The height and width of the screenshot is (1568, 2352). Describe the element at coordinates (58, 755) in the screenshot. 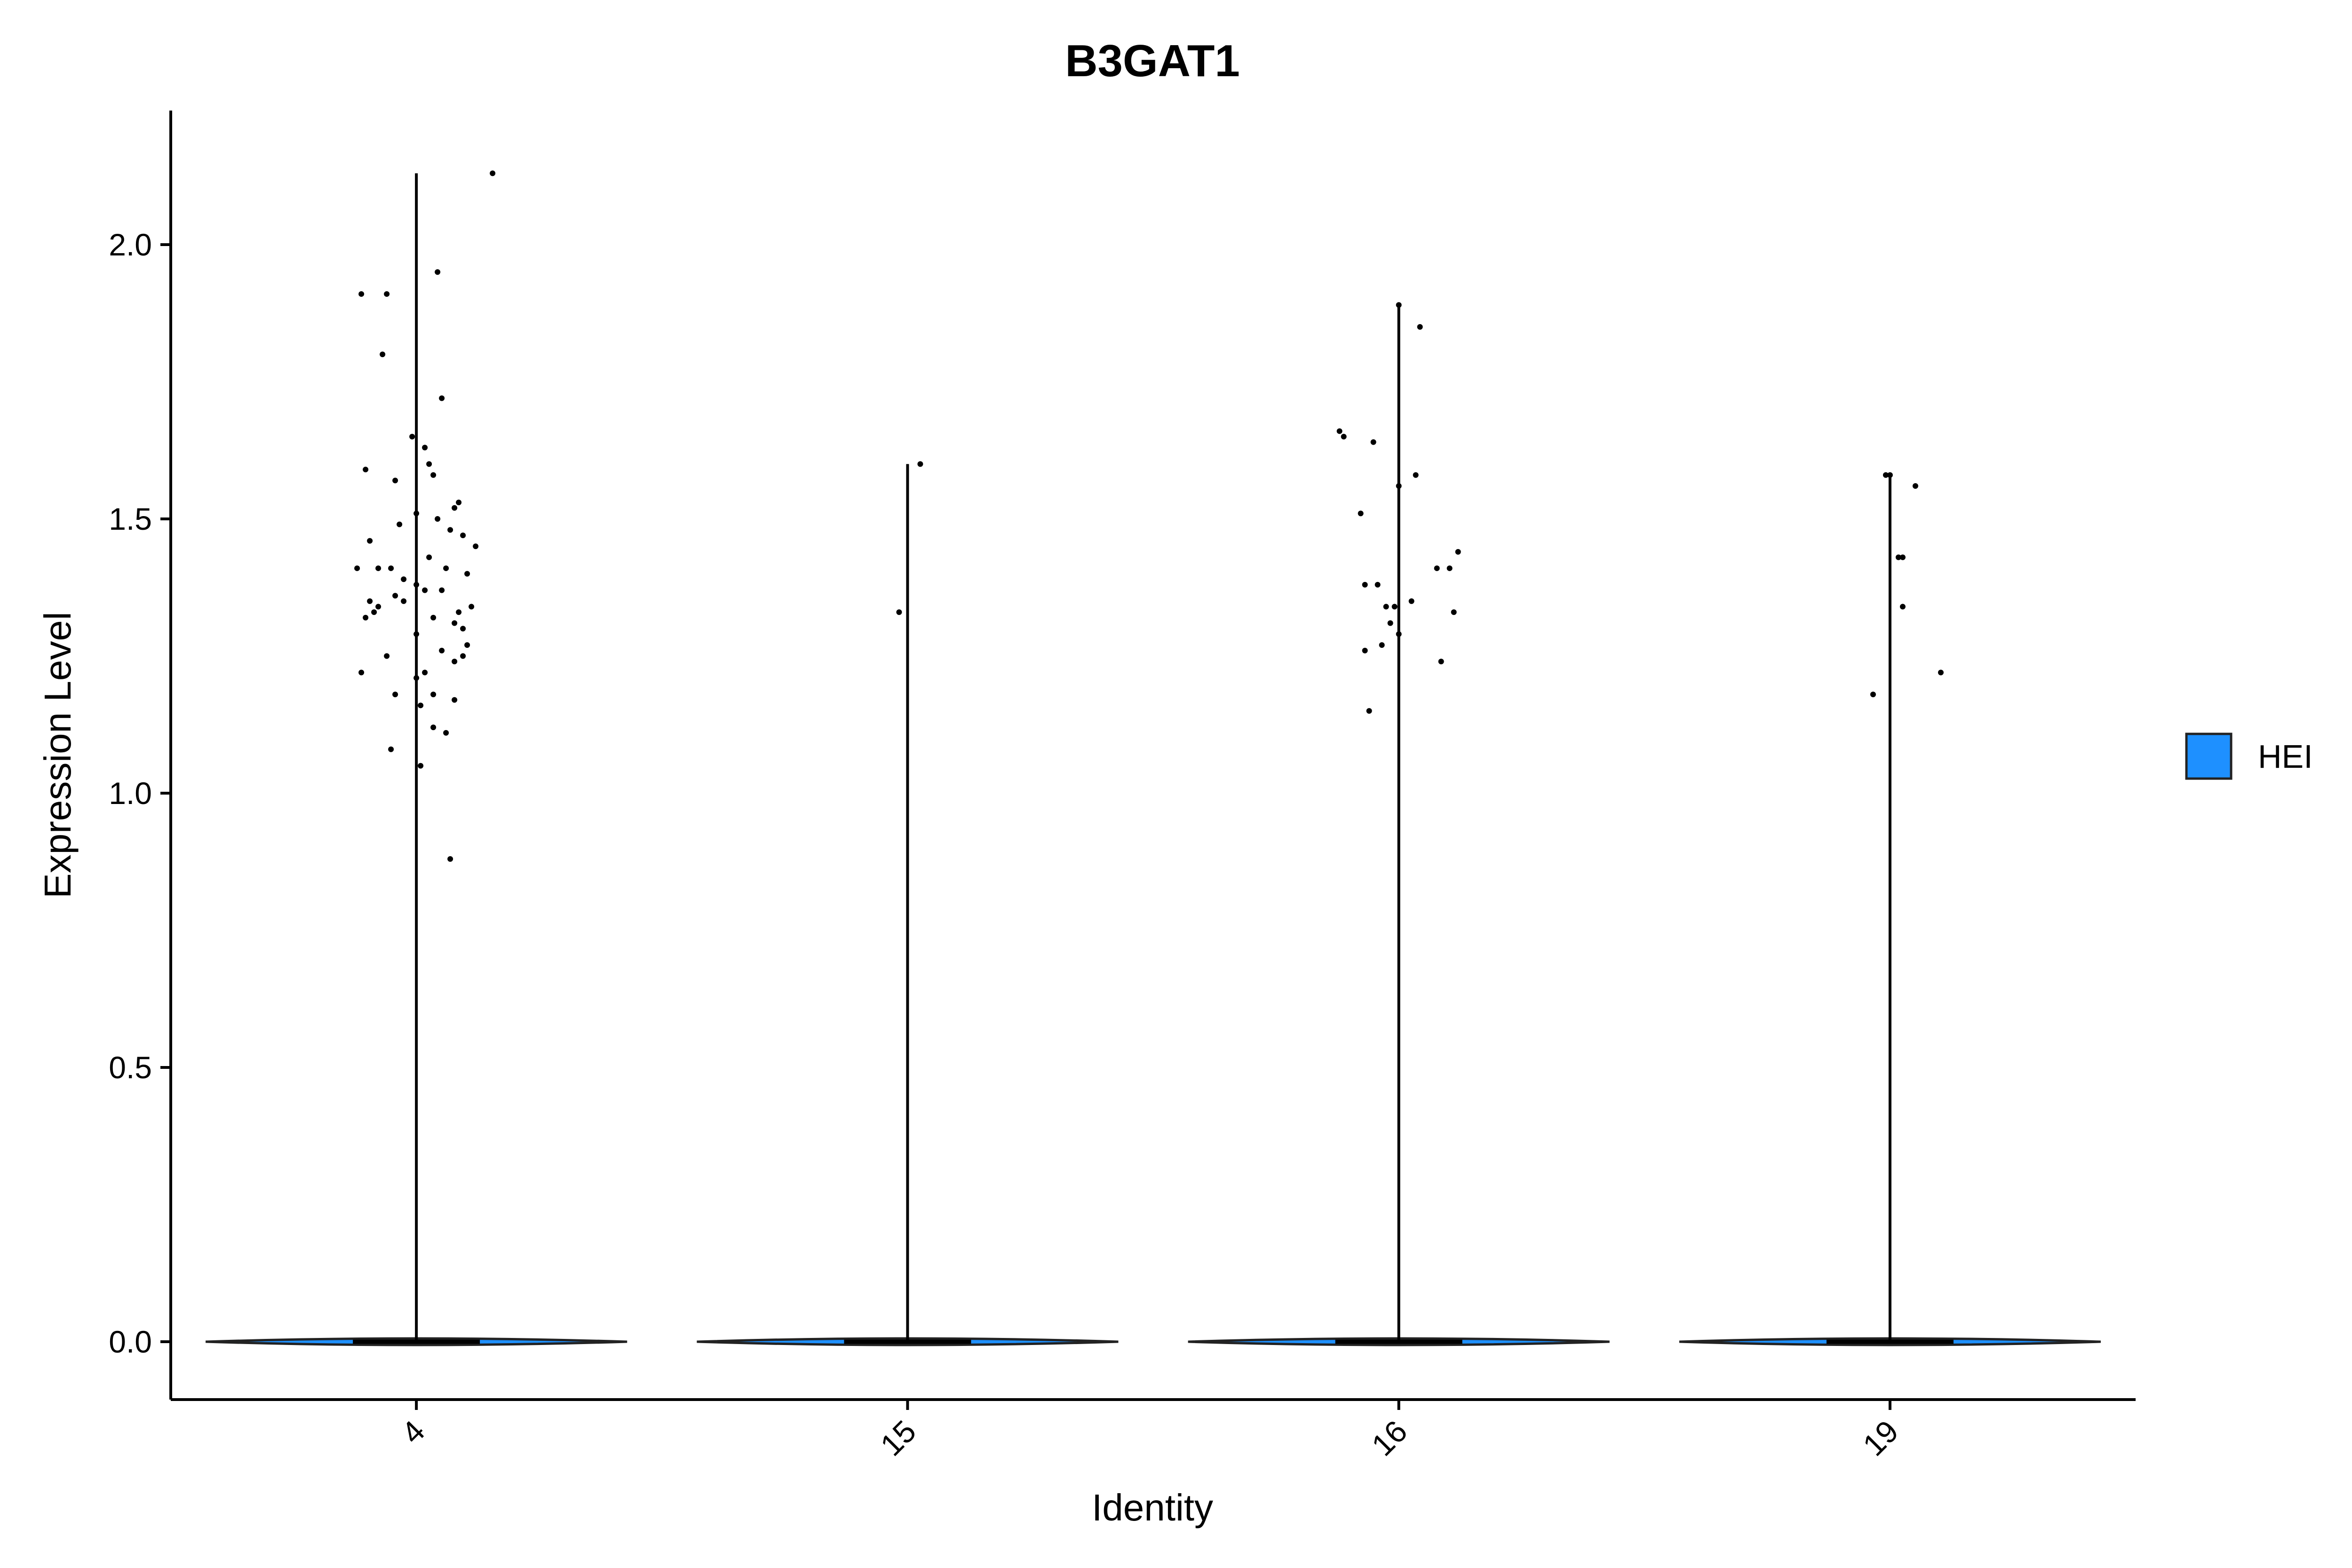

I see `y-axis-title: Expression Level` at that location.